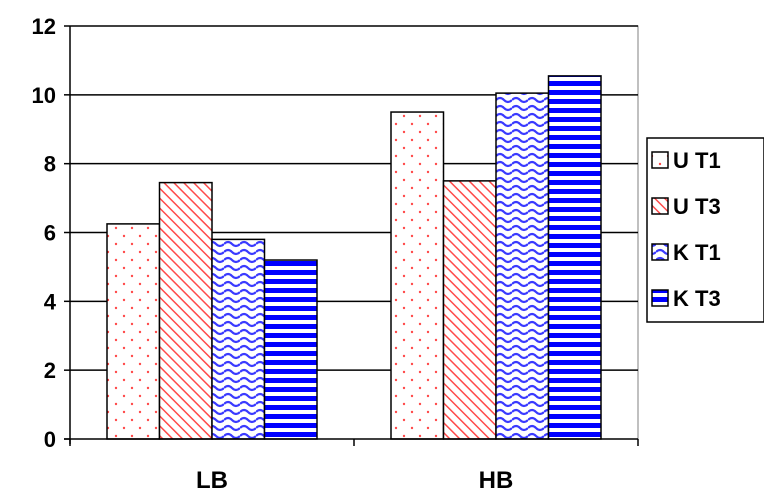 This screenshot has height=497, width=764. I want to click on bar-hb-k-t3, so click(574, 257).